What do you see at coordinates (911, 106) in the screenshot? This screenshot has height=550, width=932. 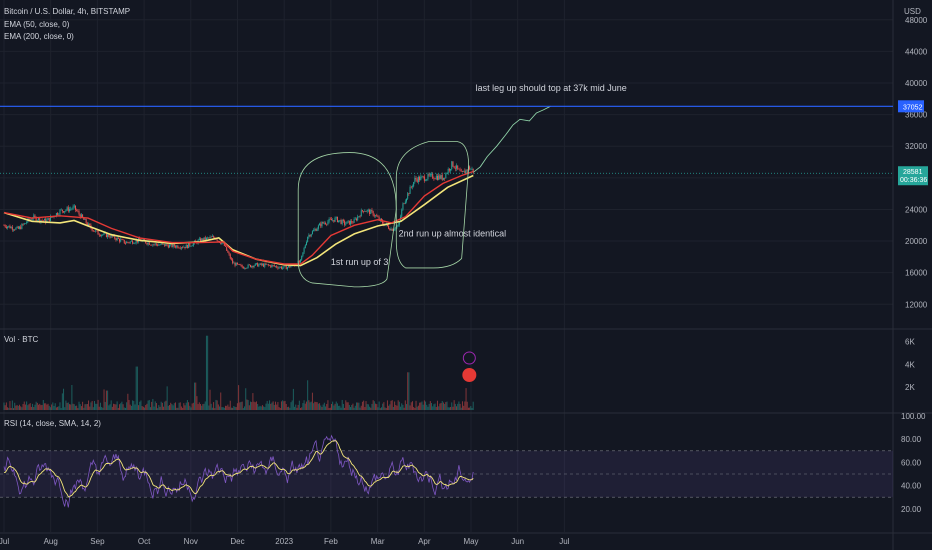 I see `target-price-tag` at bounding box center [911, 106].